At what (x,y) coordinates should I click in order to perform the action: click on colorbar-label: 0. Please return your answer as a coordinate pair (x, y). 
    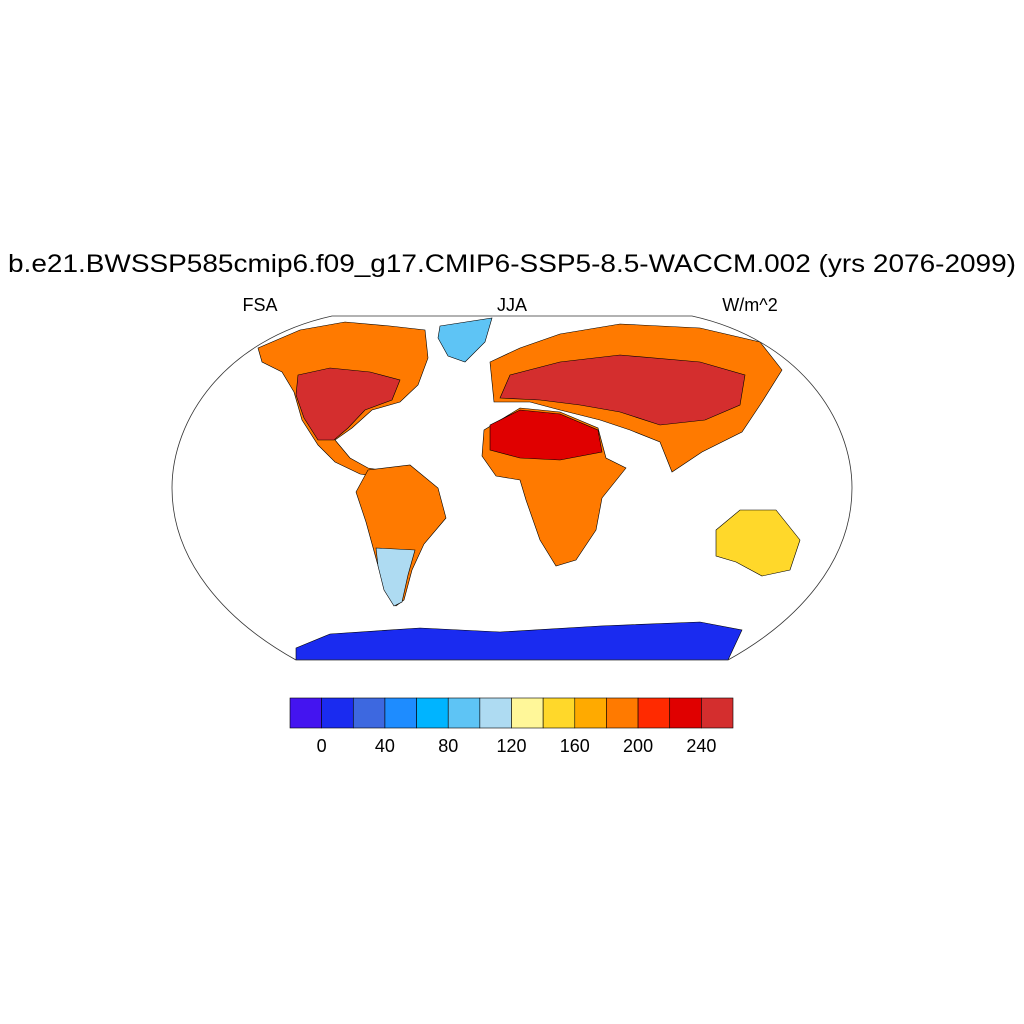
    Looking at the image, I should click on (322, 746).